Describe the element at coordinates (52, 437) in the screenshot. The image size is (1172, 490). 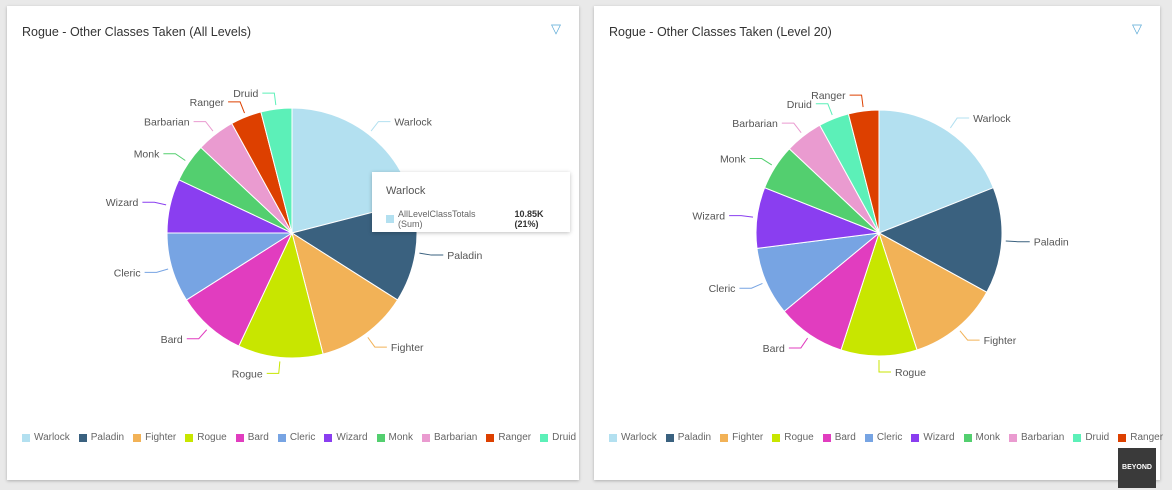
I see `legend-label: Warlock` at that location.